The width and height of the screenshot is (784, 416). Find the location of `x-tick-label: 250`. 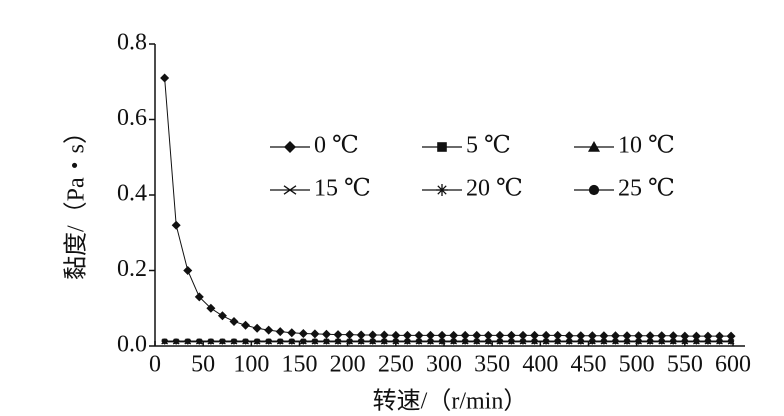

x-tick-label: 250 is located at coordinates (396, 365).